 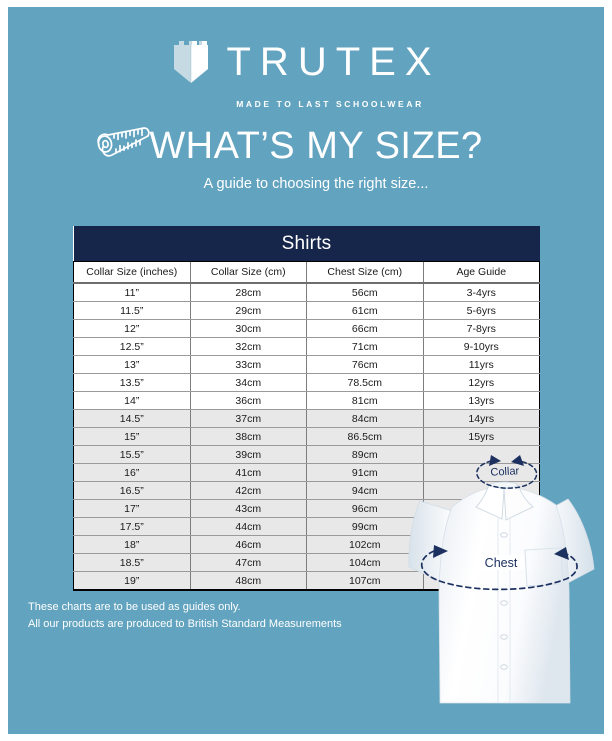 I want to click on table-col-header: Chest Size (cm), so click(x=364, y=272).